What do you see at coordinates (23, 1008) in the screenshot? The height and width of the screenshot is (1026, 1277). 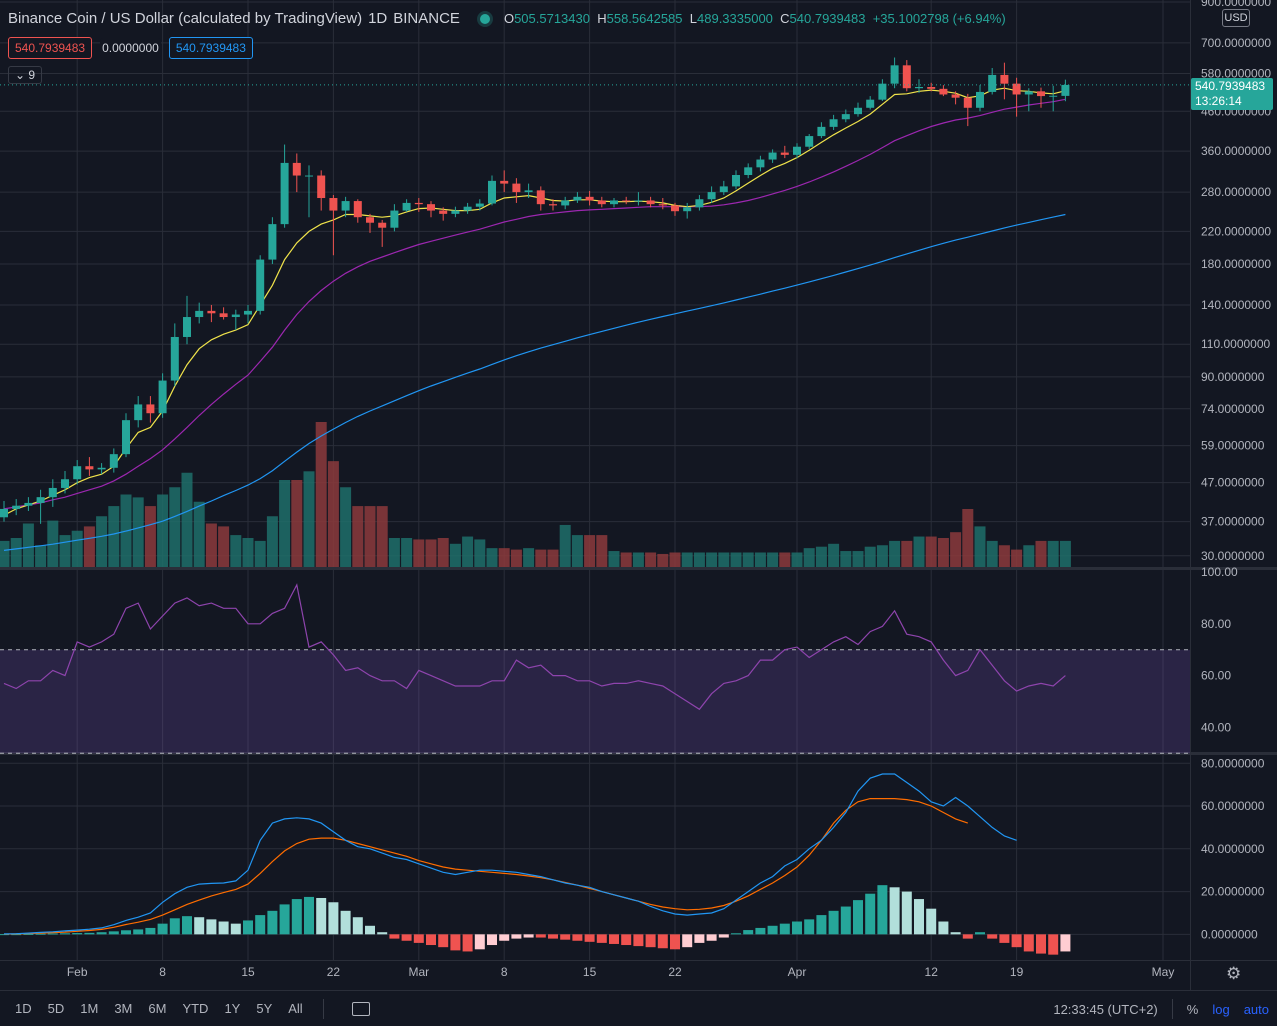 I see `range-1d: 1D` at bounding box center [23, 1008].